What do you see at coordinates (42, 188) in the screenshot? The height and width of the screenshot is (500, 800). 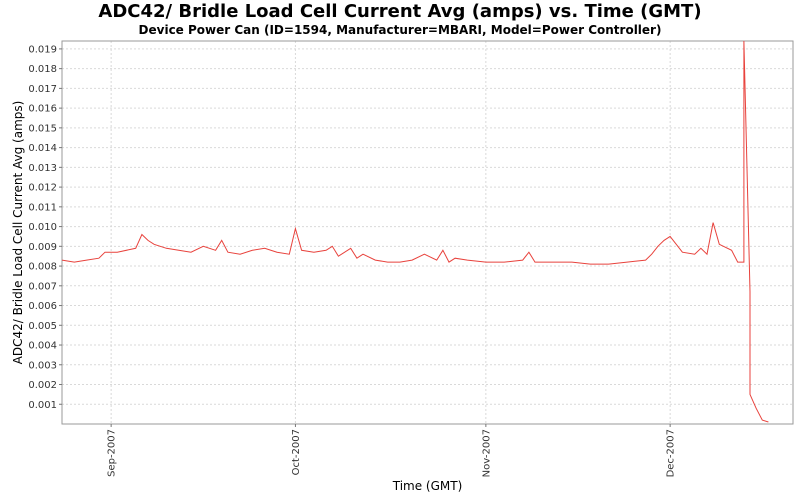 I see `y-tick-label: 0.012` at bounding box center [42, 188].